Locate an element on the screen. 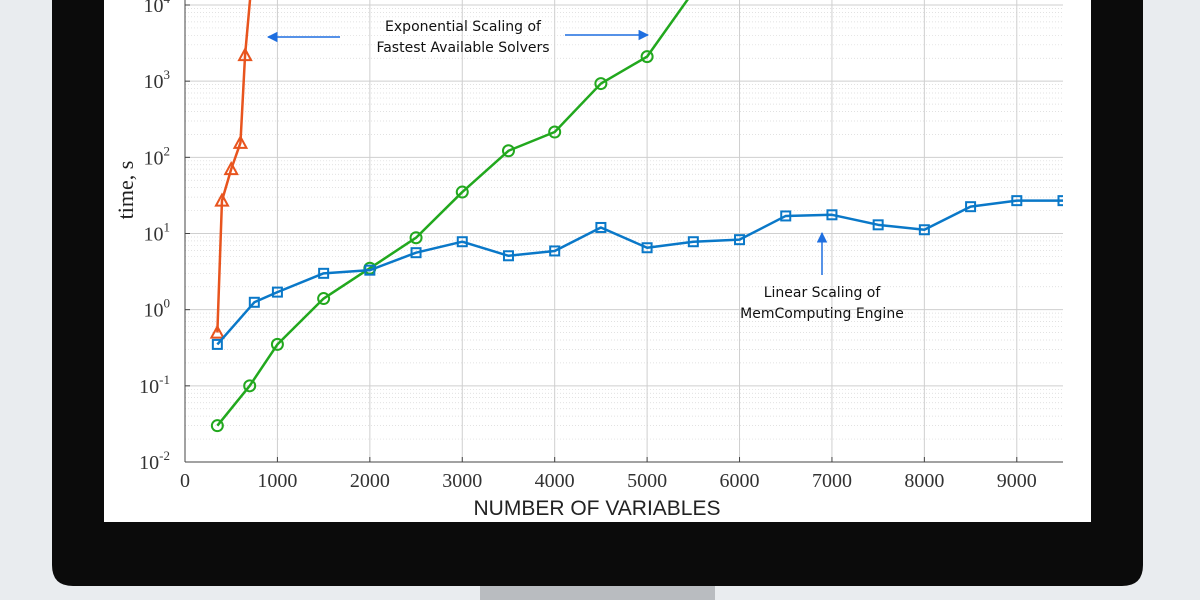  y-tick-label: 10⁻² is located at coordinates (154, 461).